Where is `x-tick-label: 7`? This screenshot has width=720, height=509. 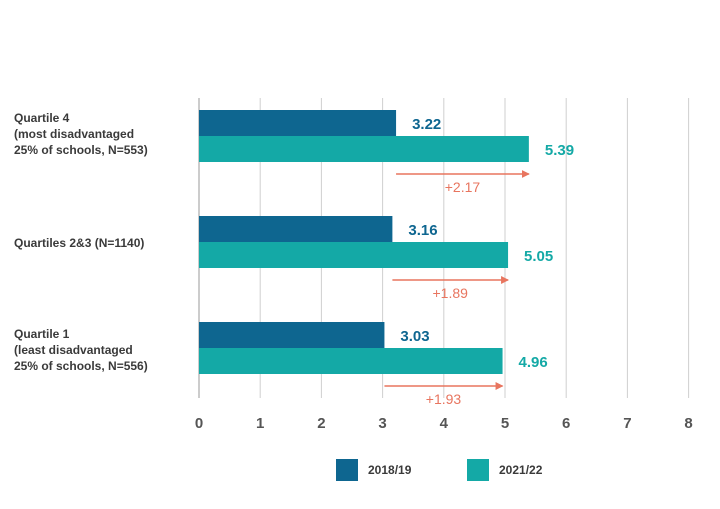 x-tick-label: 7 is located at coordinates (627, 423).